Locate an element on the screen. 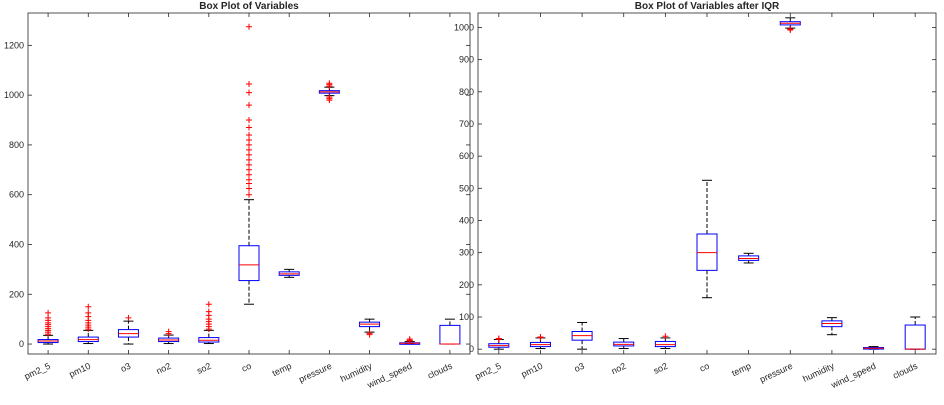 The image size is (944, 405). chart-title: Box Plot of Variables is located at coordinates (249, 6).